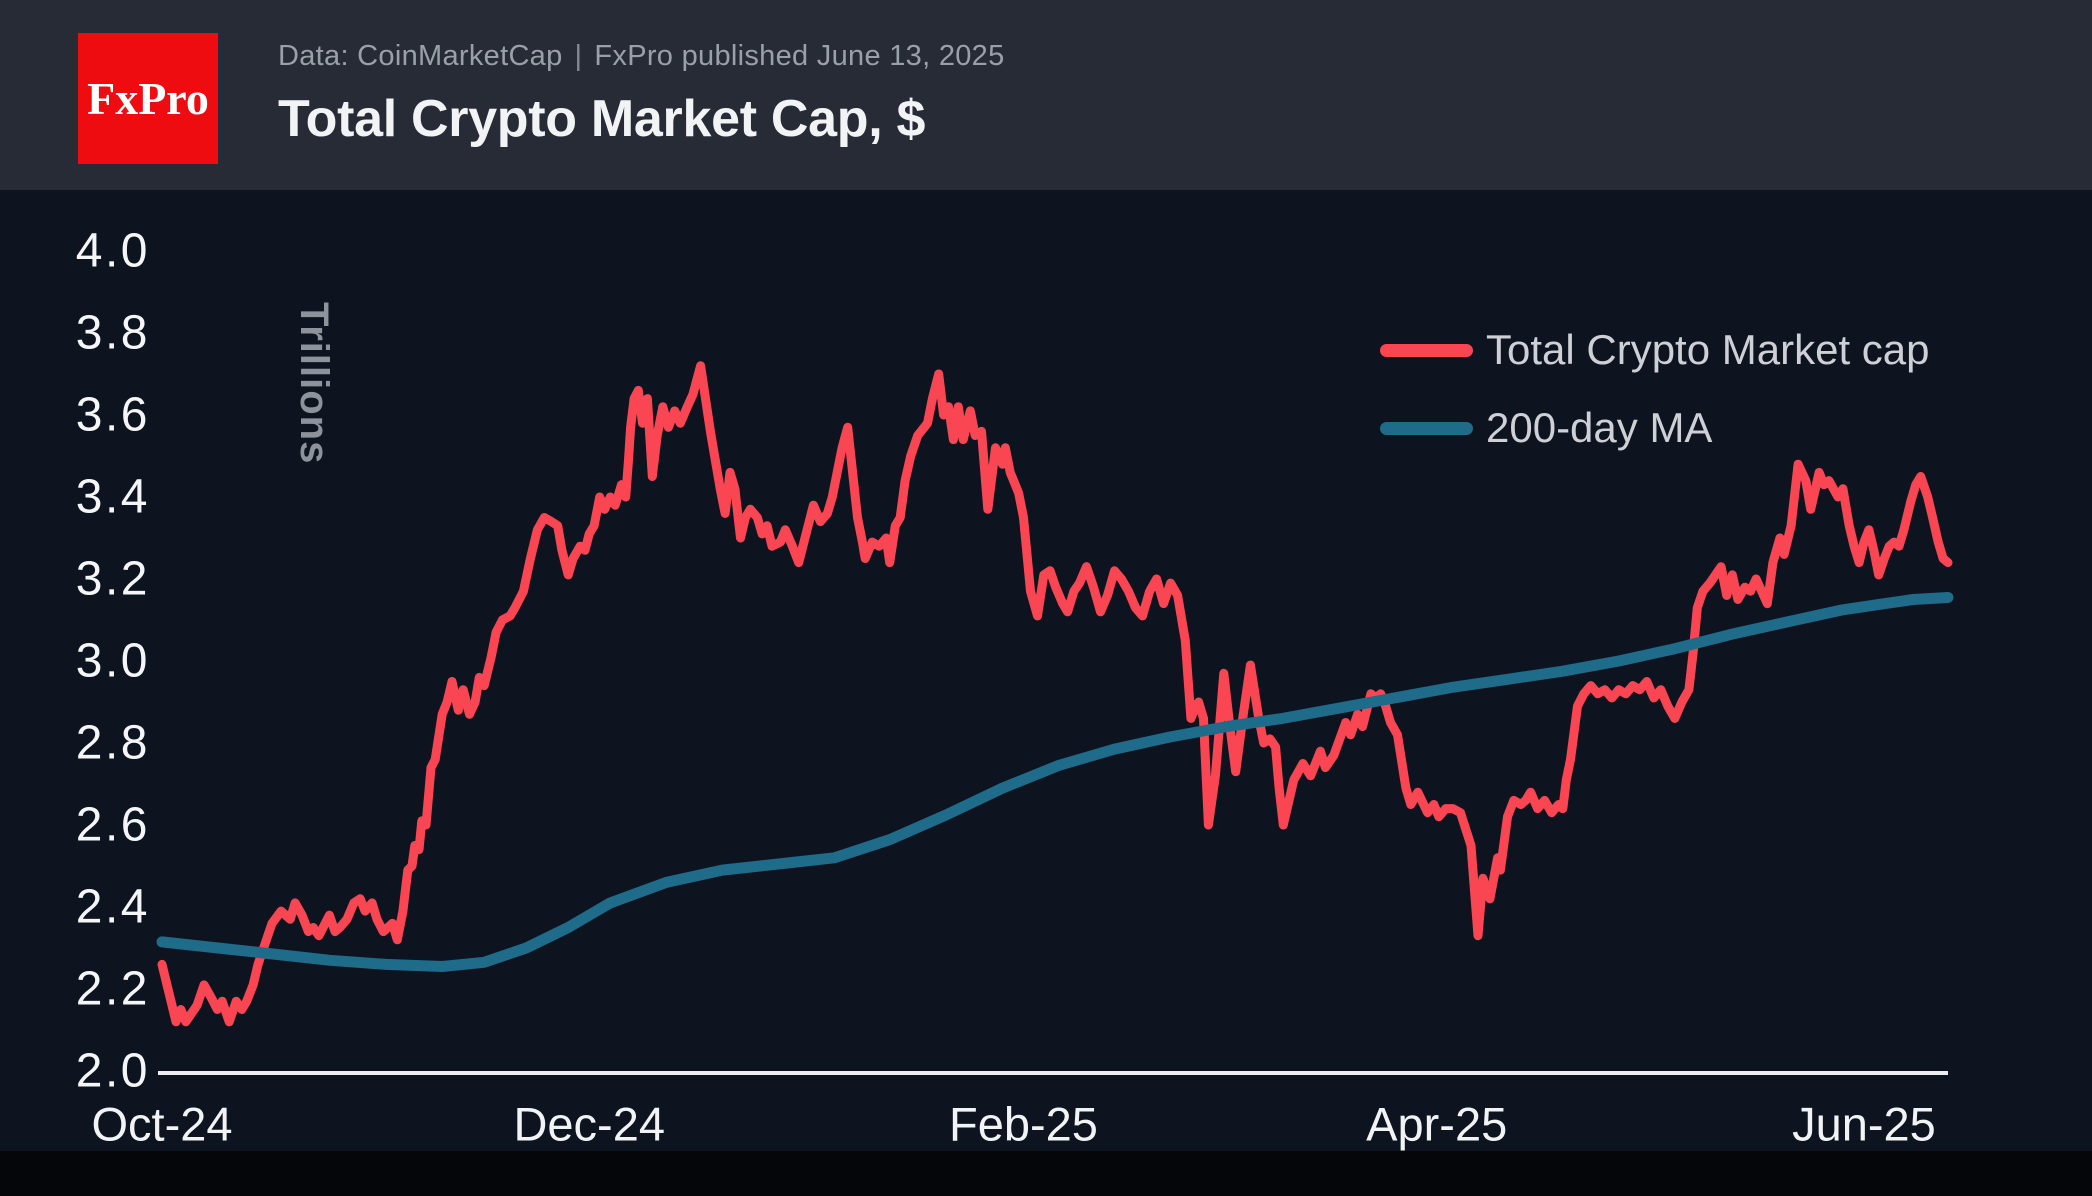 This screenshot has width=2092, height=1196. I want to click on fxpro-logo: FxPro, so click(148, 98).